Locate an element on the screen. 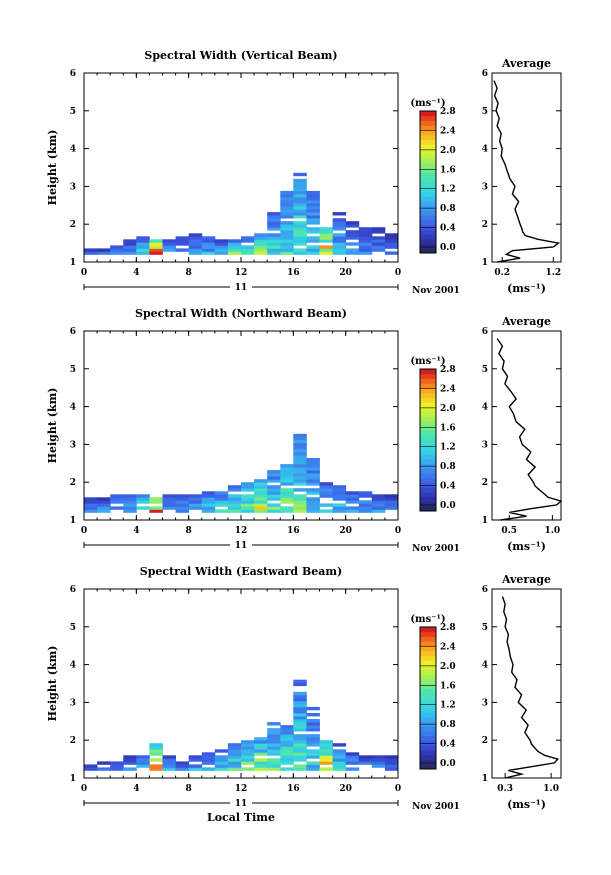 Image resolution: width=611 pixels, height=875 pixels. profile-x-label: (ms⁻¹) is located at coordinates (526, 546).